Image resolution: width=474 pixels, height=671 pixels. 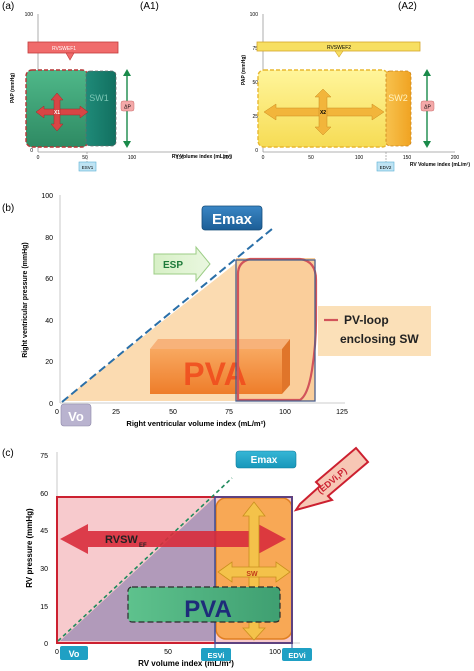 I want to click on panel-c-label: (c), so click(x=8, y=453).